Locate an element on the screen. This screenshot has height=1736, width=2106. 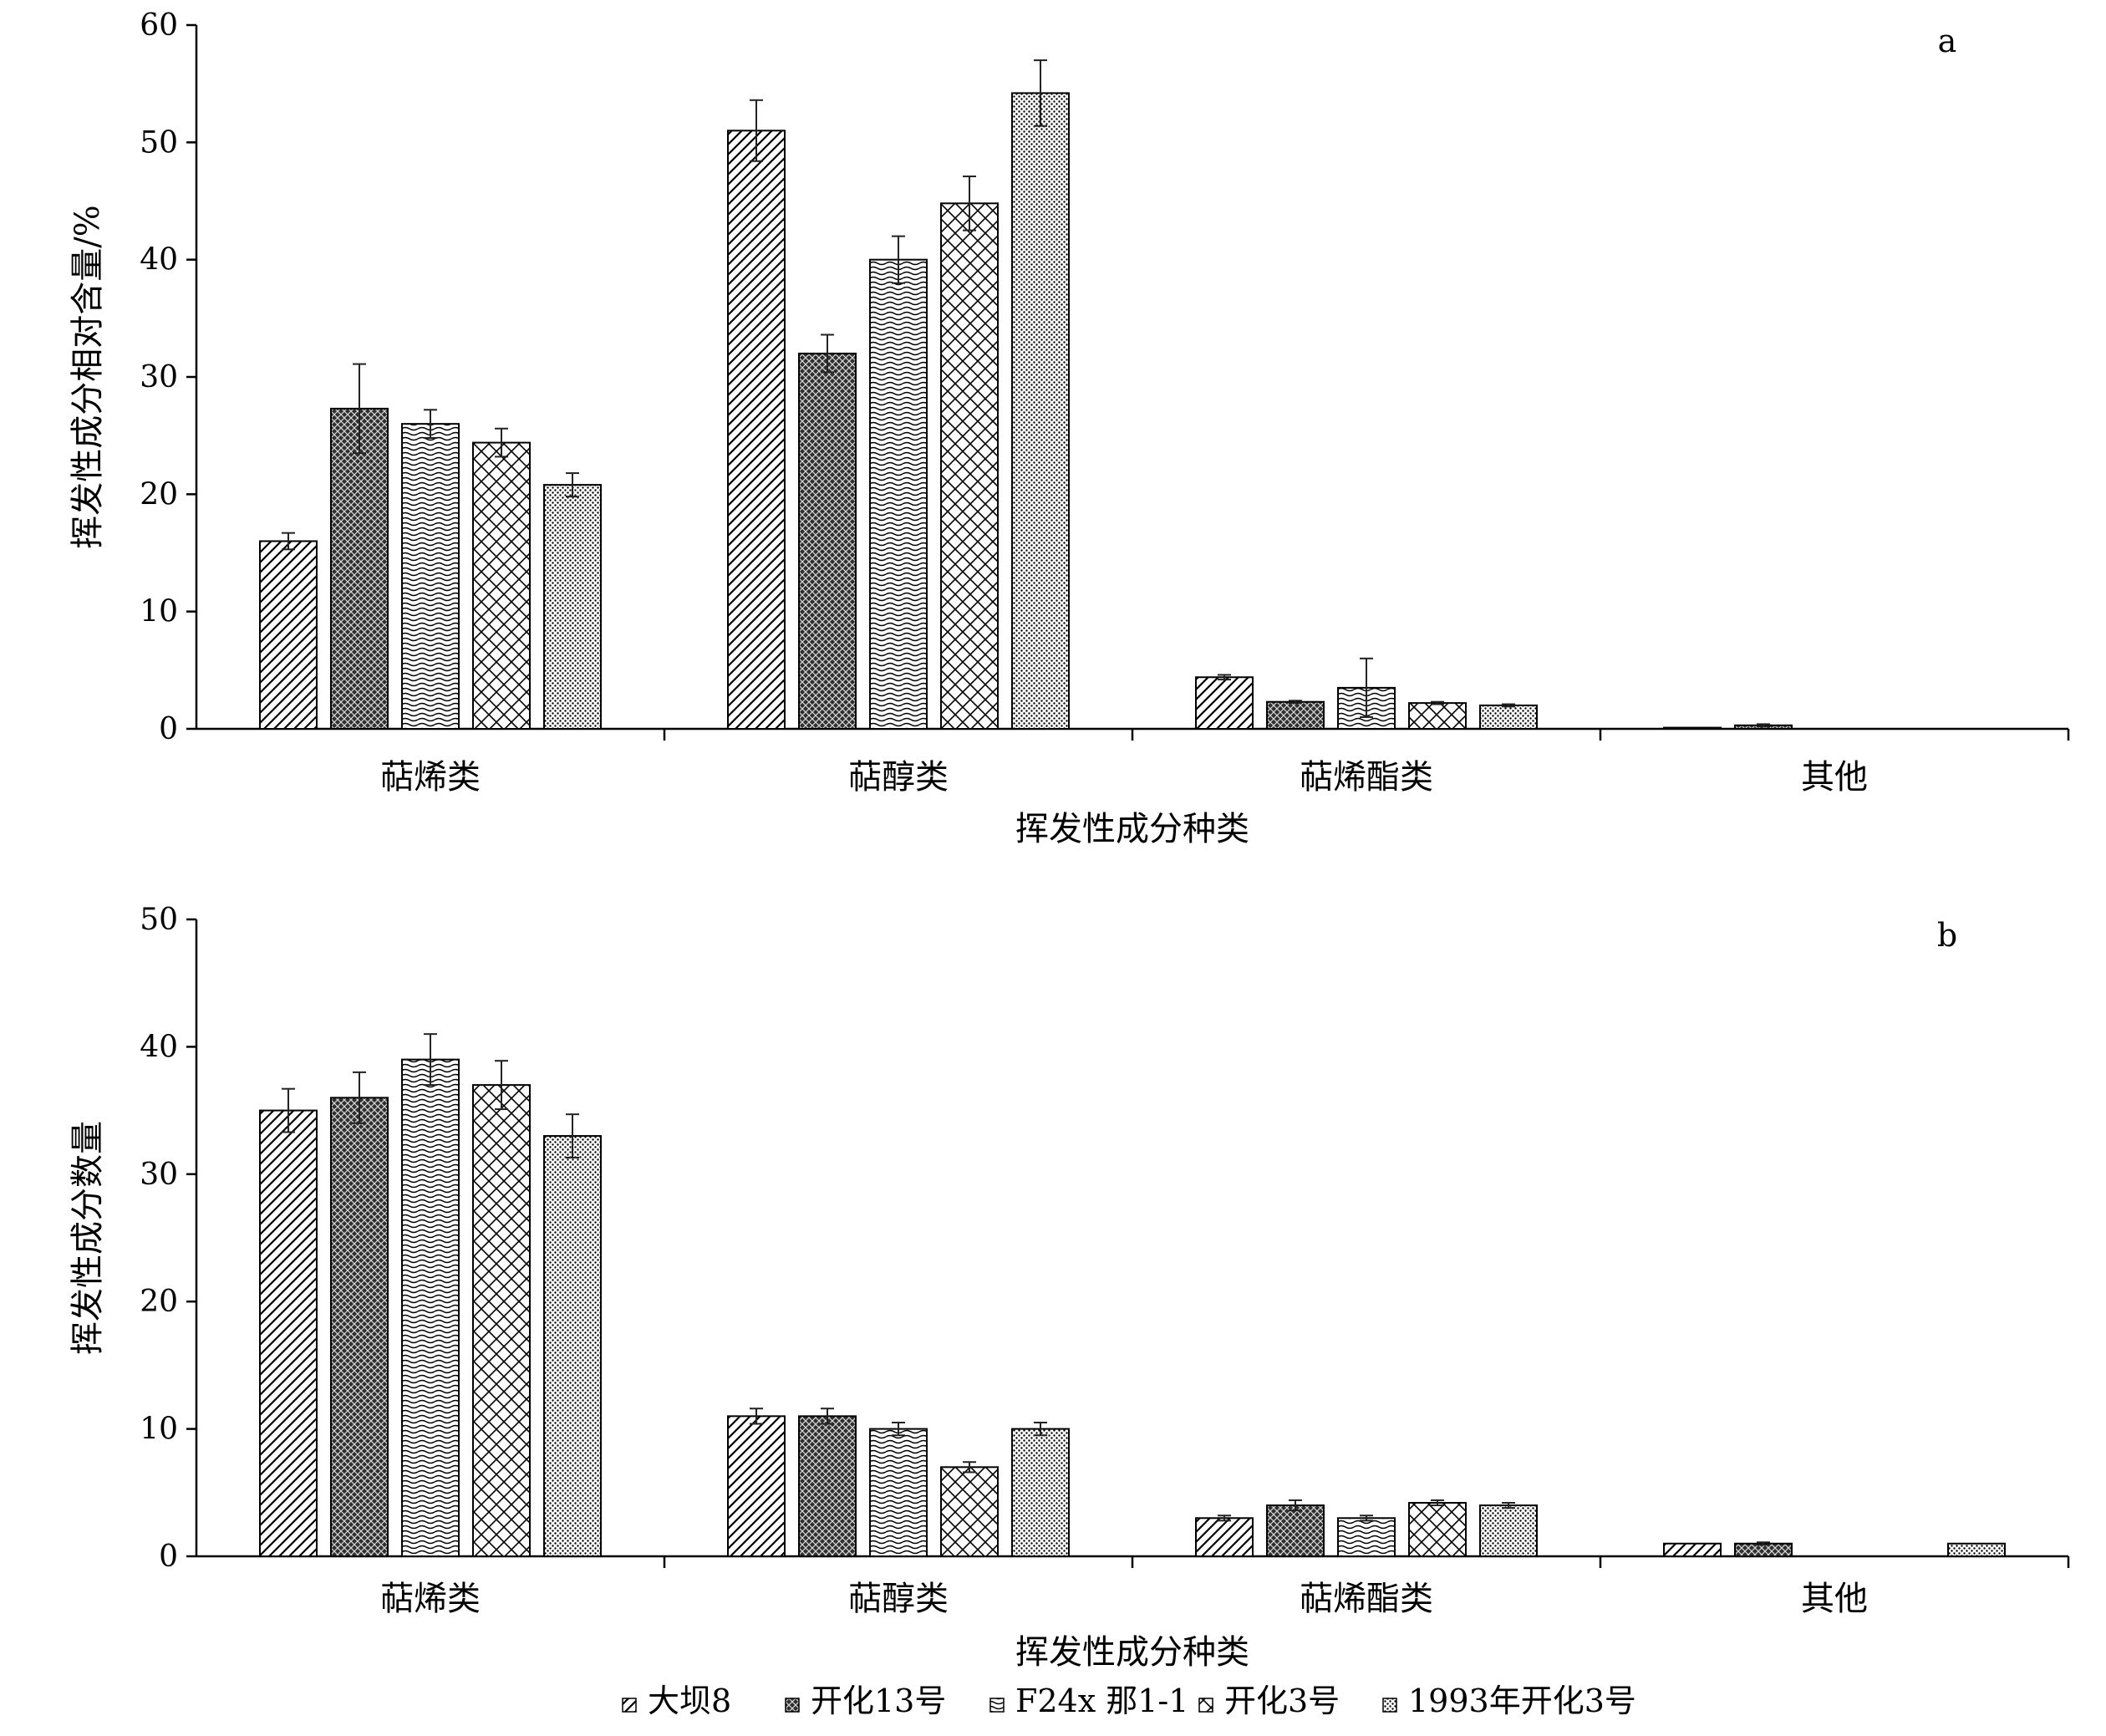
legend: 大坝8 开化13号 F24x 那1-1 开化3号 1993年开化3号 is located at coordinates (1129, 1701).